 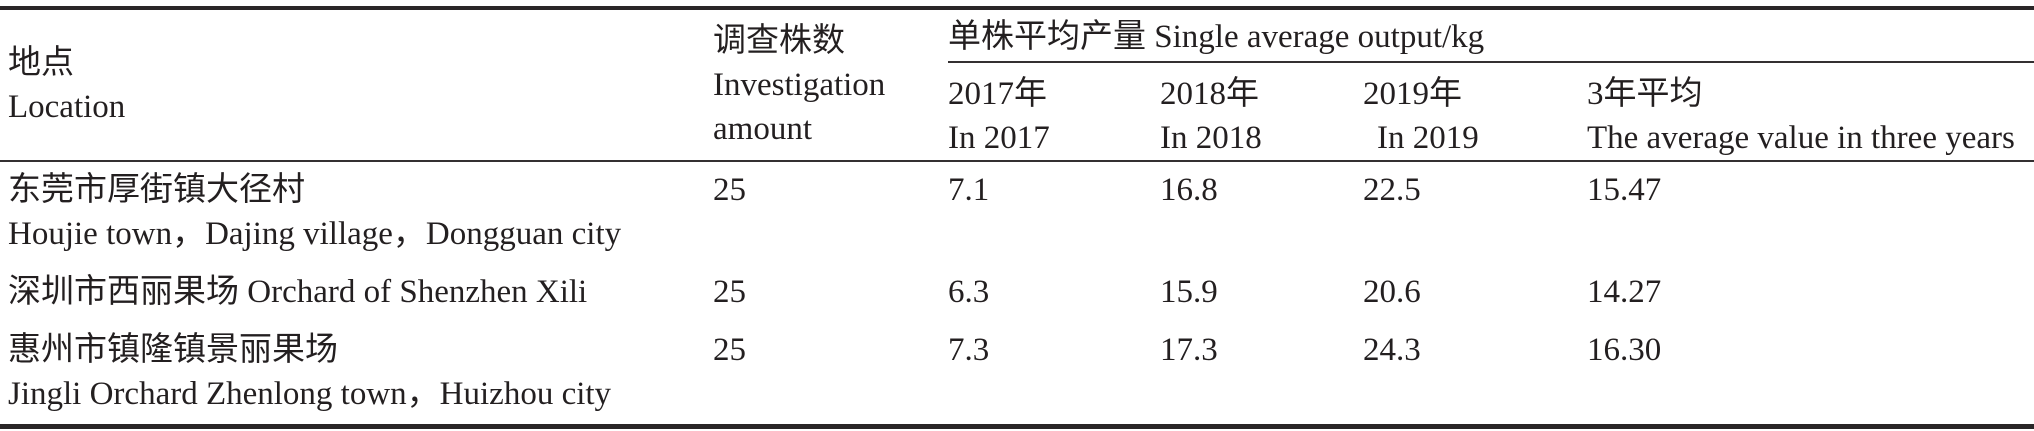 I want to click on cell-output-2019: 20.6, so click(x=1392, y=292).